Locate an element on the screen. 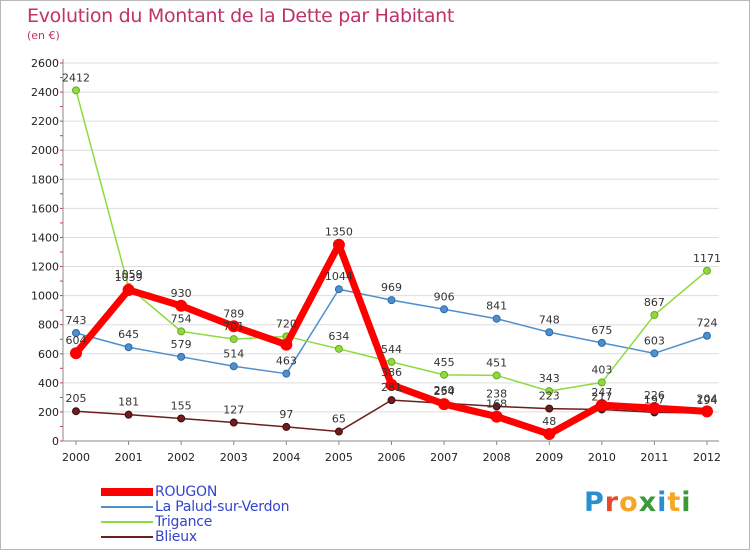 This screenshot has height=550, width=750. y-tick-label: 1800 is located at coordinates (45, 179).